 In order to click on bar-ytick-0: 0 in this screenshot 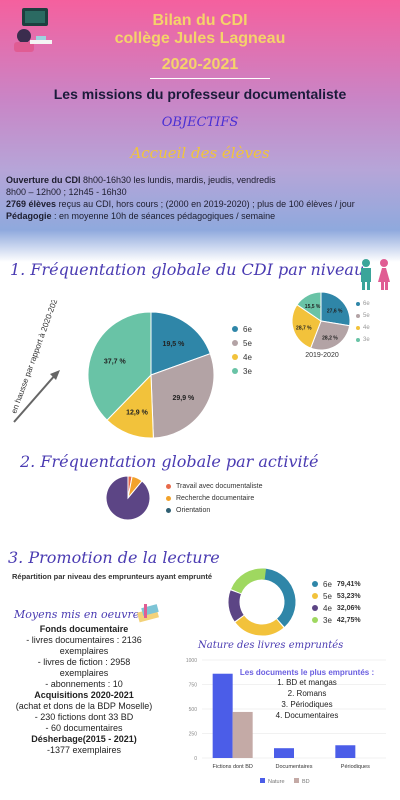, I will do `click(195, 759)`.